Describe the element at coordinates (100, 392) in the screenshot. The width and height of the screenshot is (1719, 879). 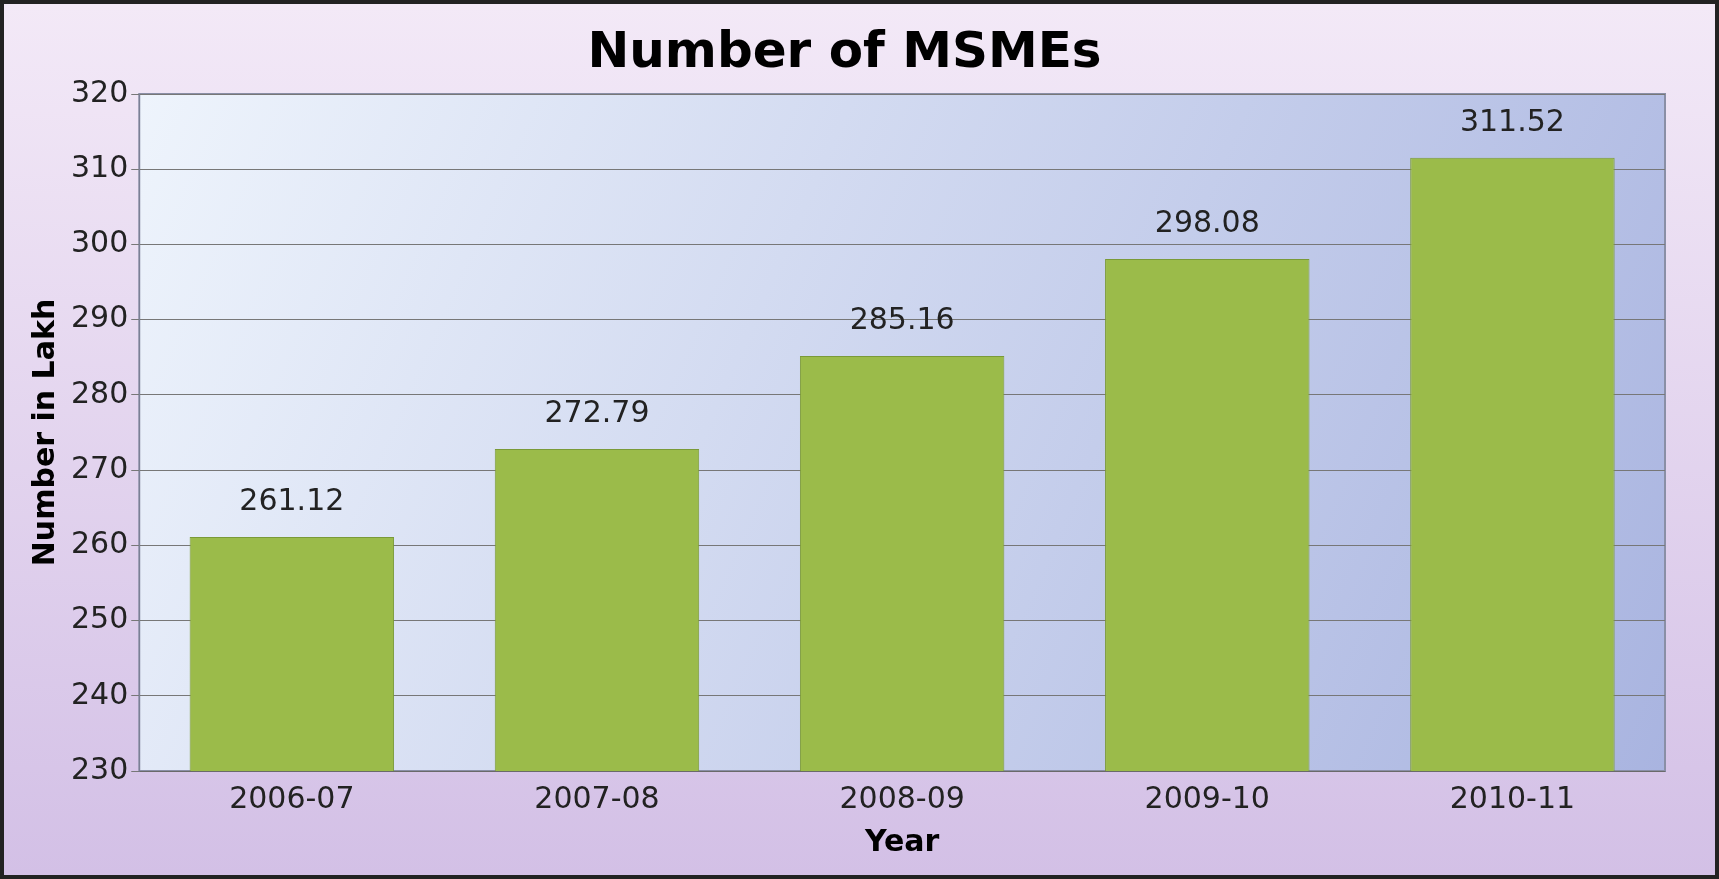
I see `y-tick-label: 280` at that location.